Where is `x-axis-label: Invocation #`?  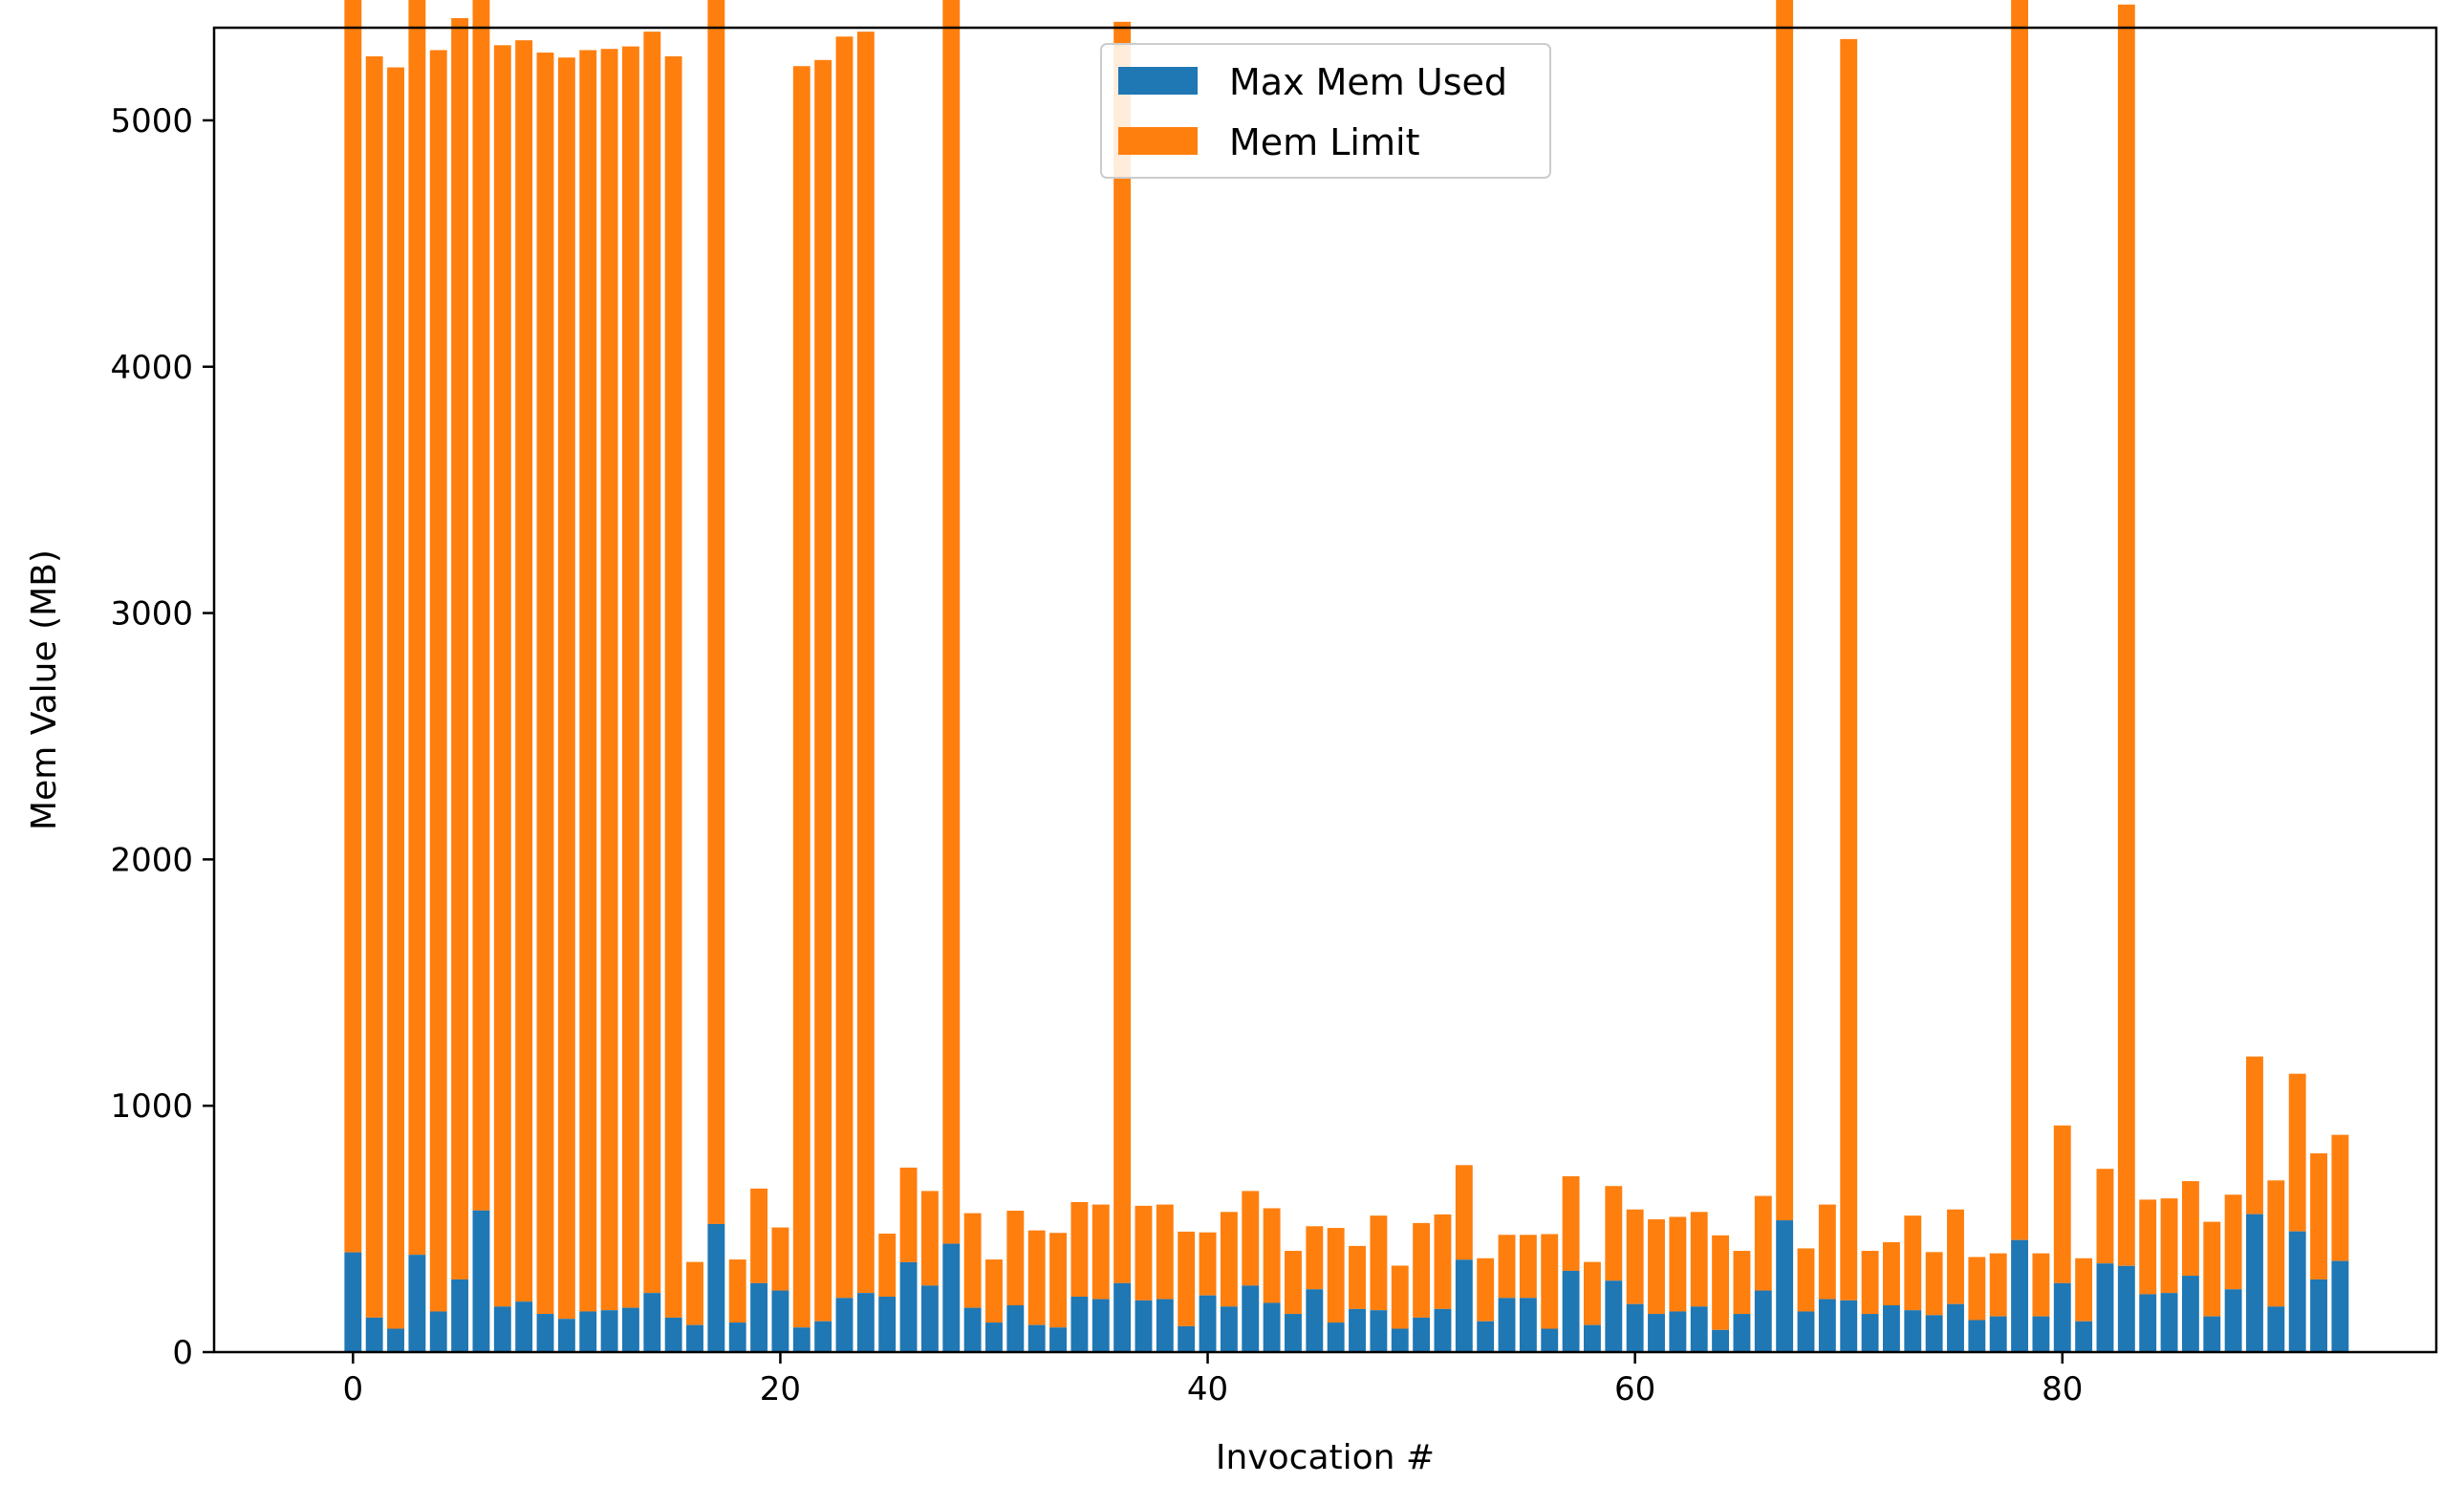
x-axis-label: Invocation # is located at coordinates (1325, 1458).